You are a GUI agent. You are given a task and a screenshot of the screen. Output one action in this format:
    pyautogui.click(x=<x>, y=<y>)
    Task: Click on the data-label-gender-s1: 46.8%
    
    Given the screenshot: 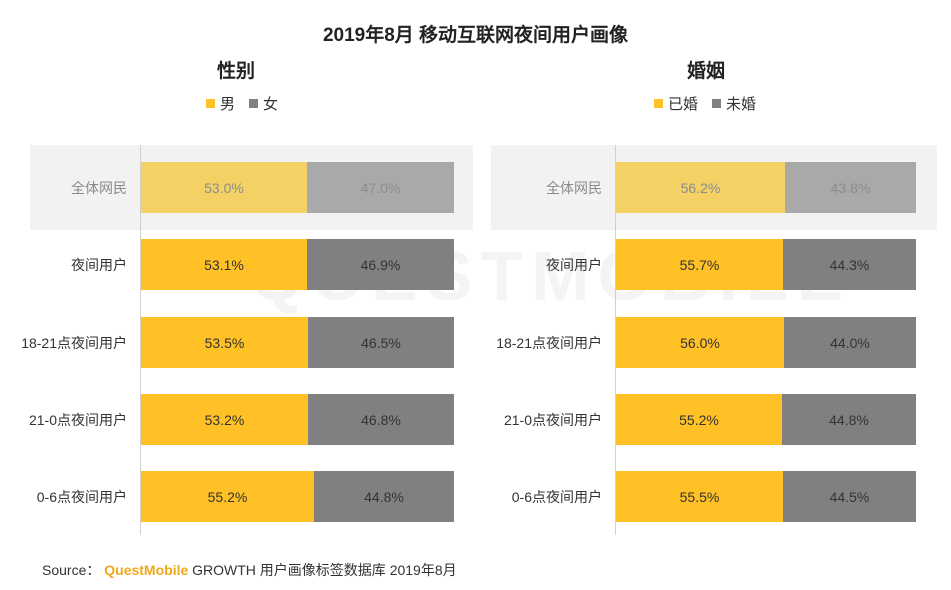 What is the action you would take?
    pyautogui.click(x=381, y=419)
    